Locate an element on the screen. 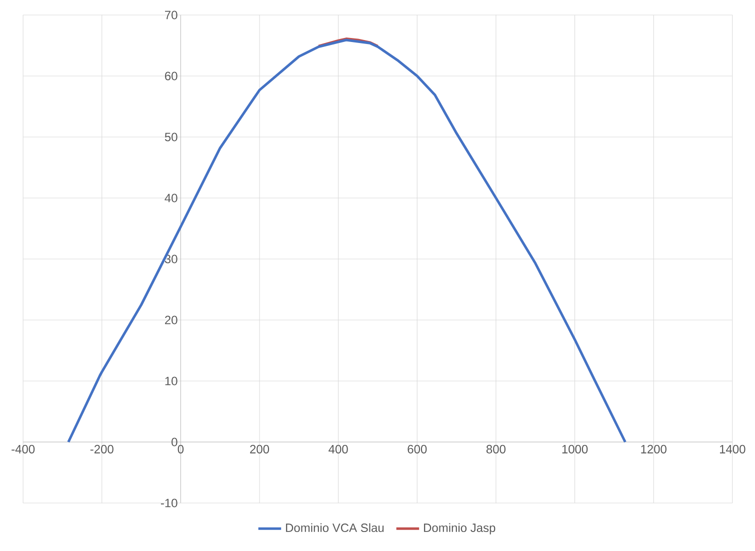 This screenshot has height=551, width=755. x-tick-label: 200 is located at coordinates (260, 449).